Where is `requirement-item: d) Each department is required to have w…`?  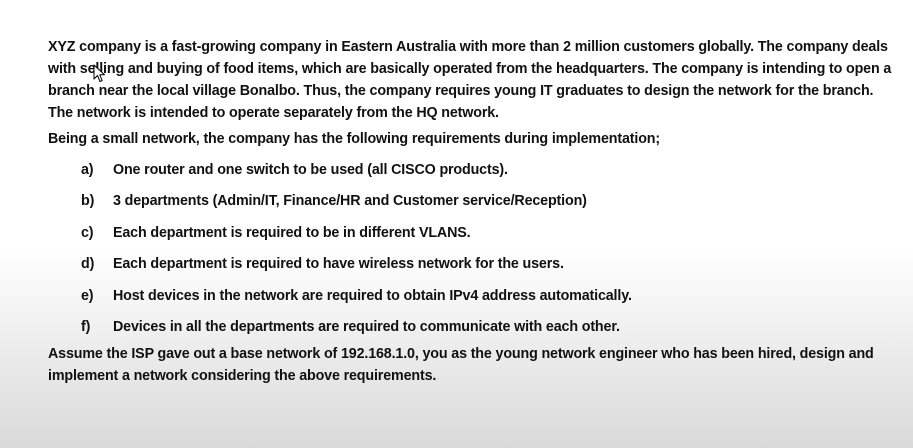 requirement-item: d) Each department is required to have w… is located at coordinates (470, 265).